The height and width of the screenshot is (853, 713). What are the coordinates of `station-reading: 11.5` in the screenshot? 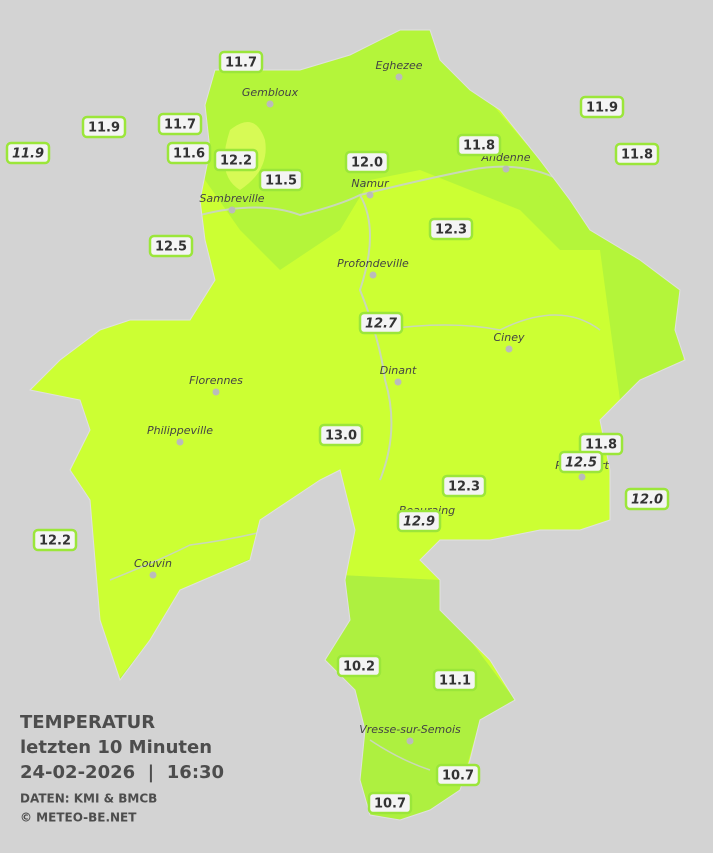 It's located at (281, 181).